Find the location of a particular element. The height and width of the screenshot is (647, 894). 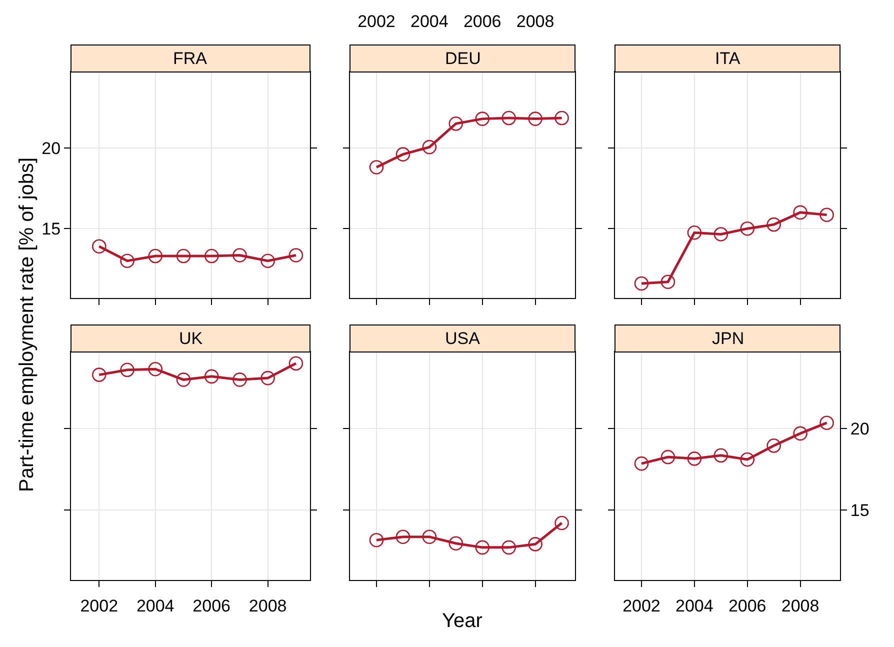

chart-title: JPN is located at coordinates (728, 338).